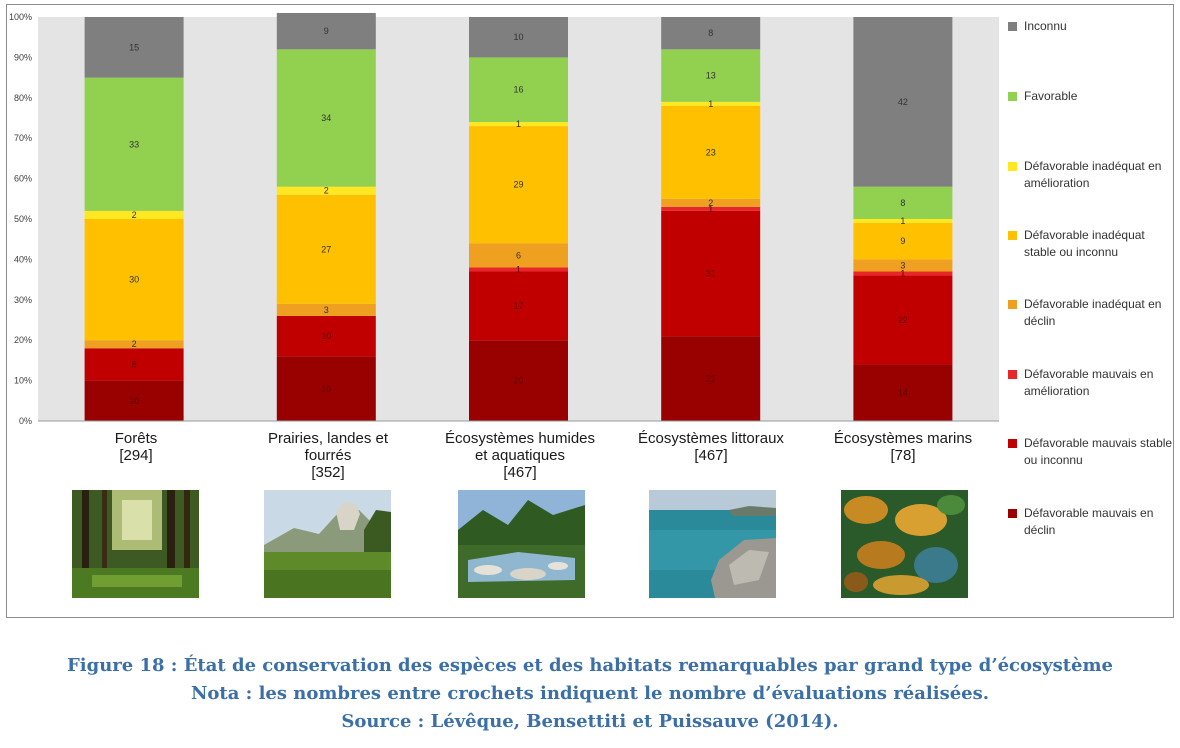 The image size is (1180, 748). What do you see at coordinates (520, 455) in the screenshot?
I see `category-label-humides: Écosystèmes humides et aquatiques [467]` at bounding box center [520, 455].